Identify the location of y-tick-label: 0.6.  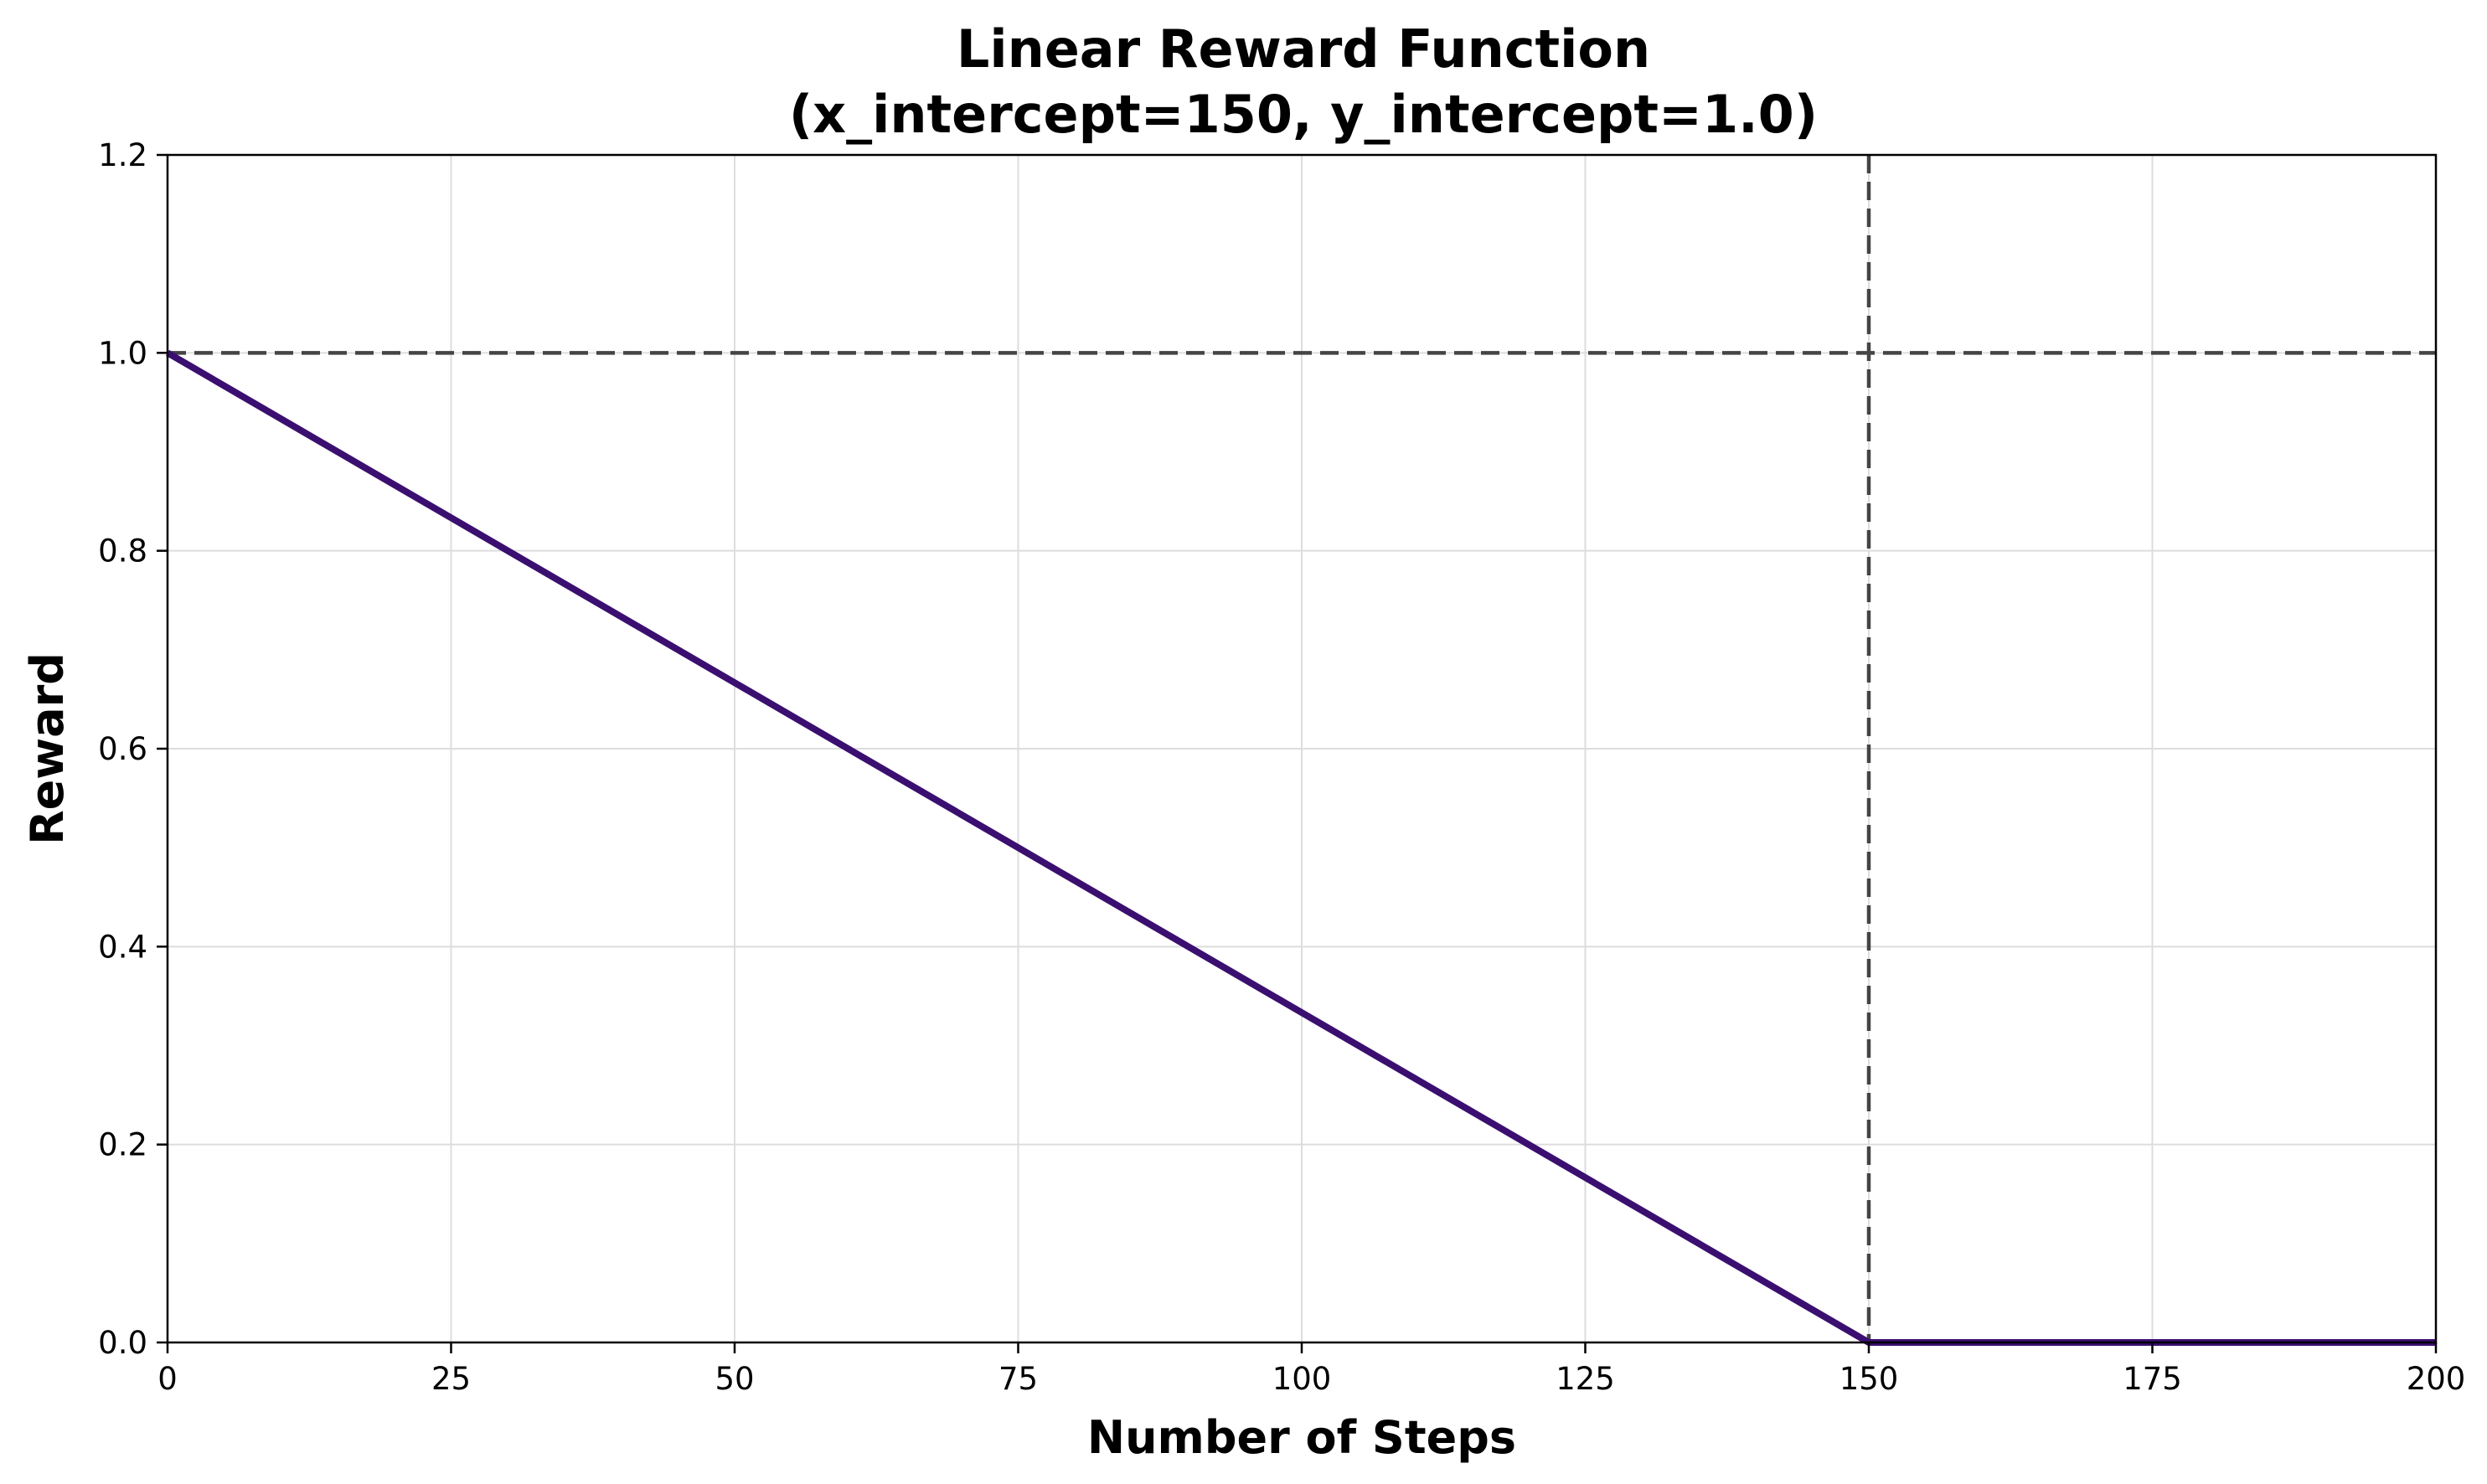
(122, 749).